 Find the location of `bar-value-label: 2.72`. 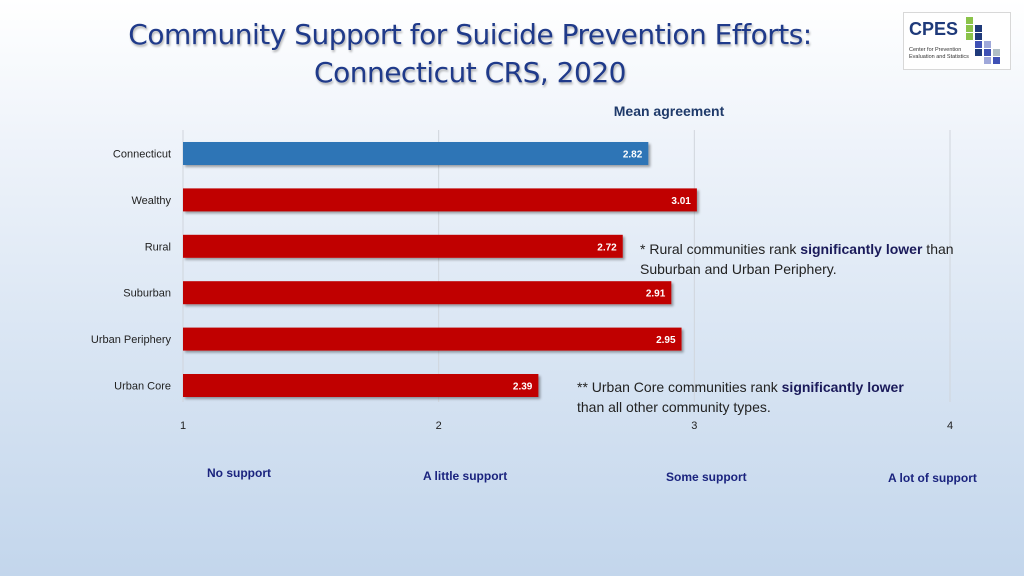

bar-value-label: 2.72 is located at coordinates (607, 247).